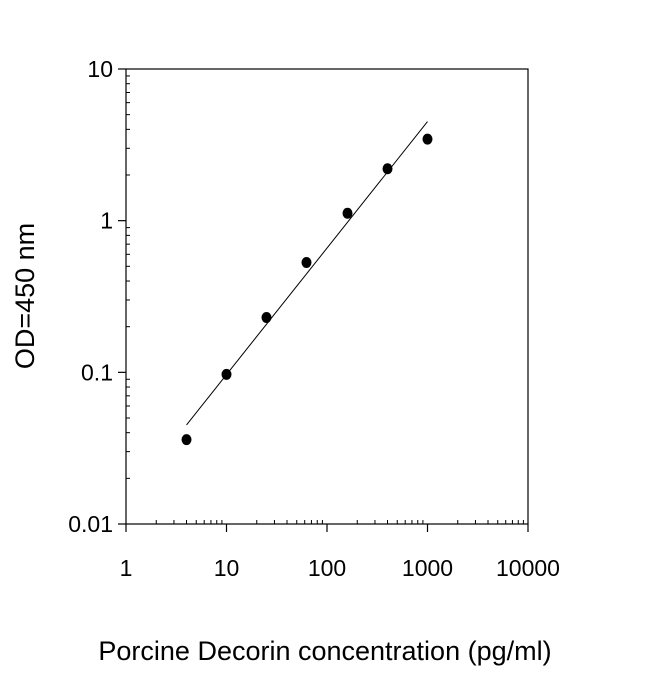 Image resolution: width=650 pixels, height=674 pixels. What do you see at coordinates (99, 296) in the screenshot?
I see `y-axis-ticks: 10 1 0.1 0.01` at bounding box center [99, 296].